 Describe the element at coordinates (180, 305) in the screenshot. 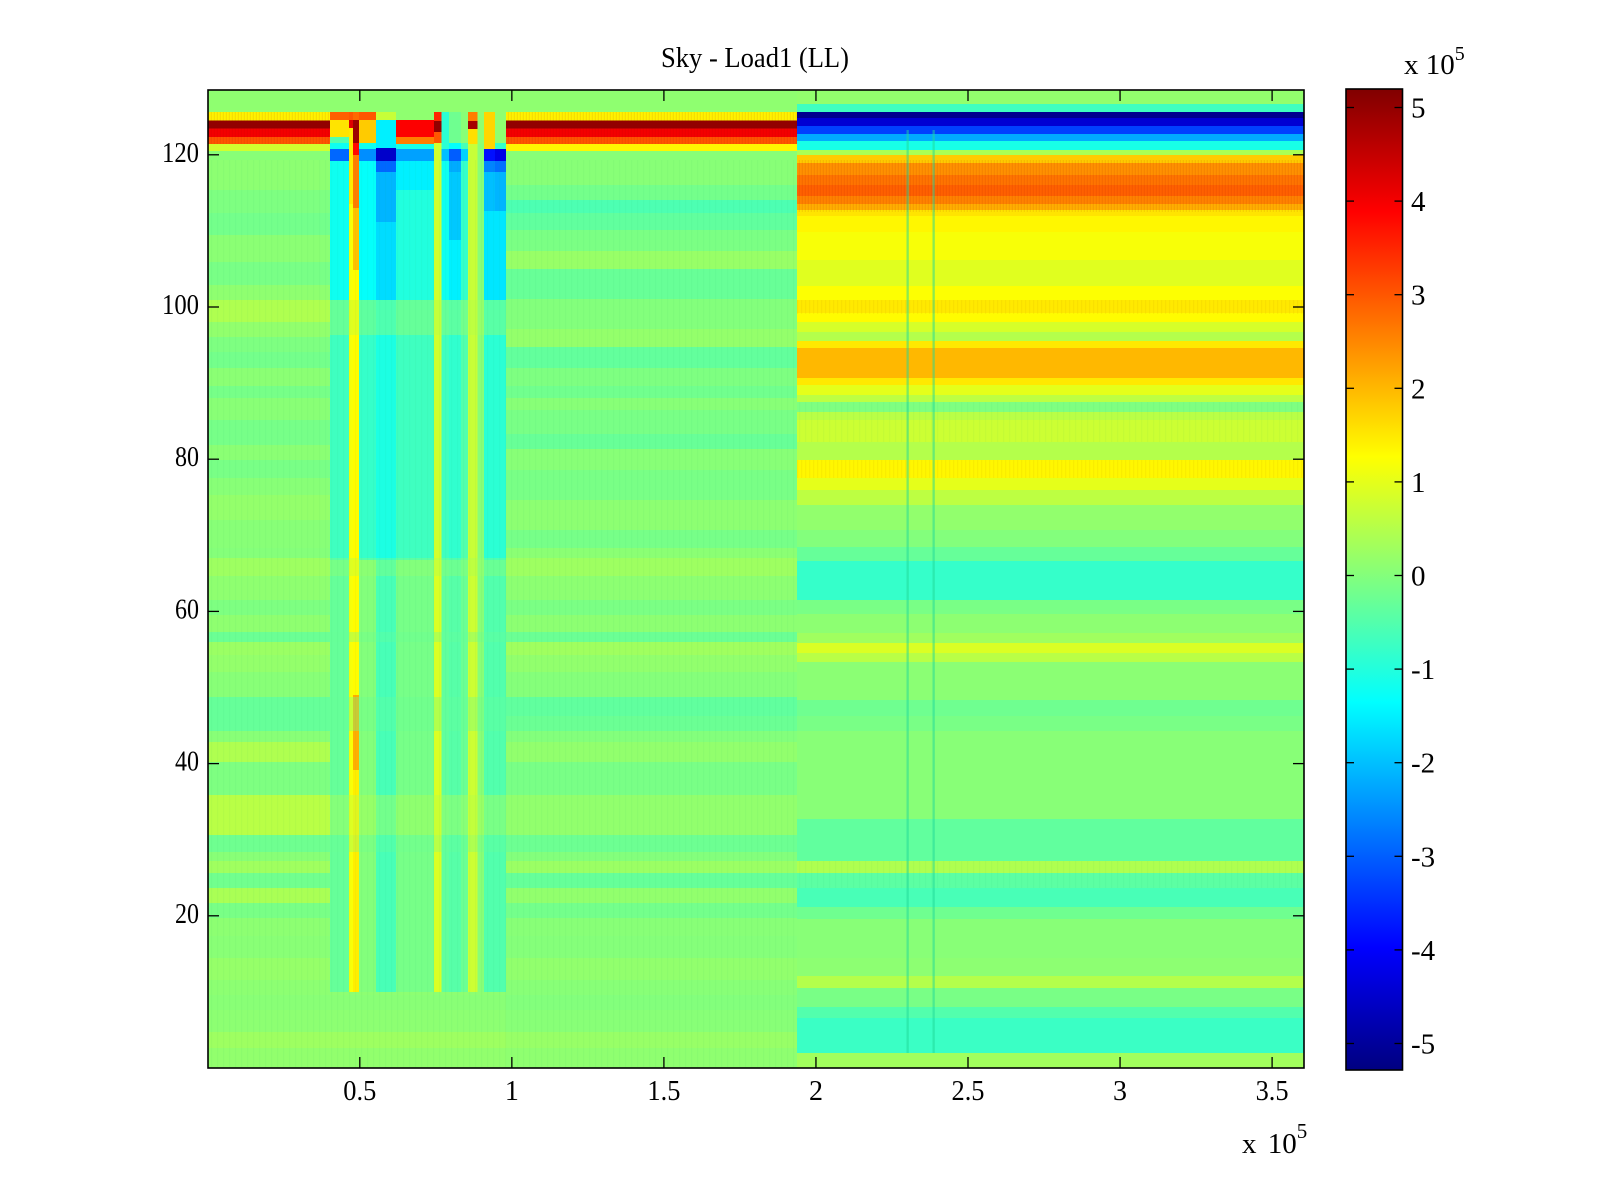

I see `svg-text: 100` at that location.